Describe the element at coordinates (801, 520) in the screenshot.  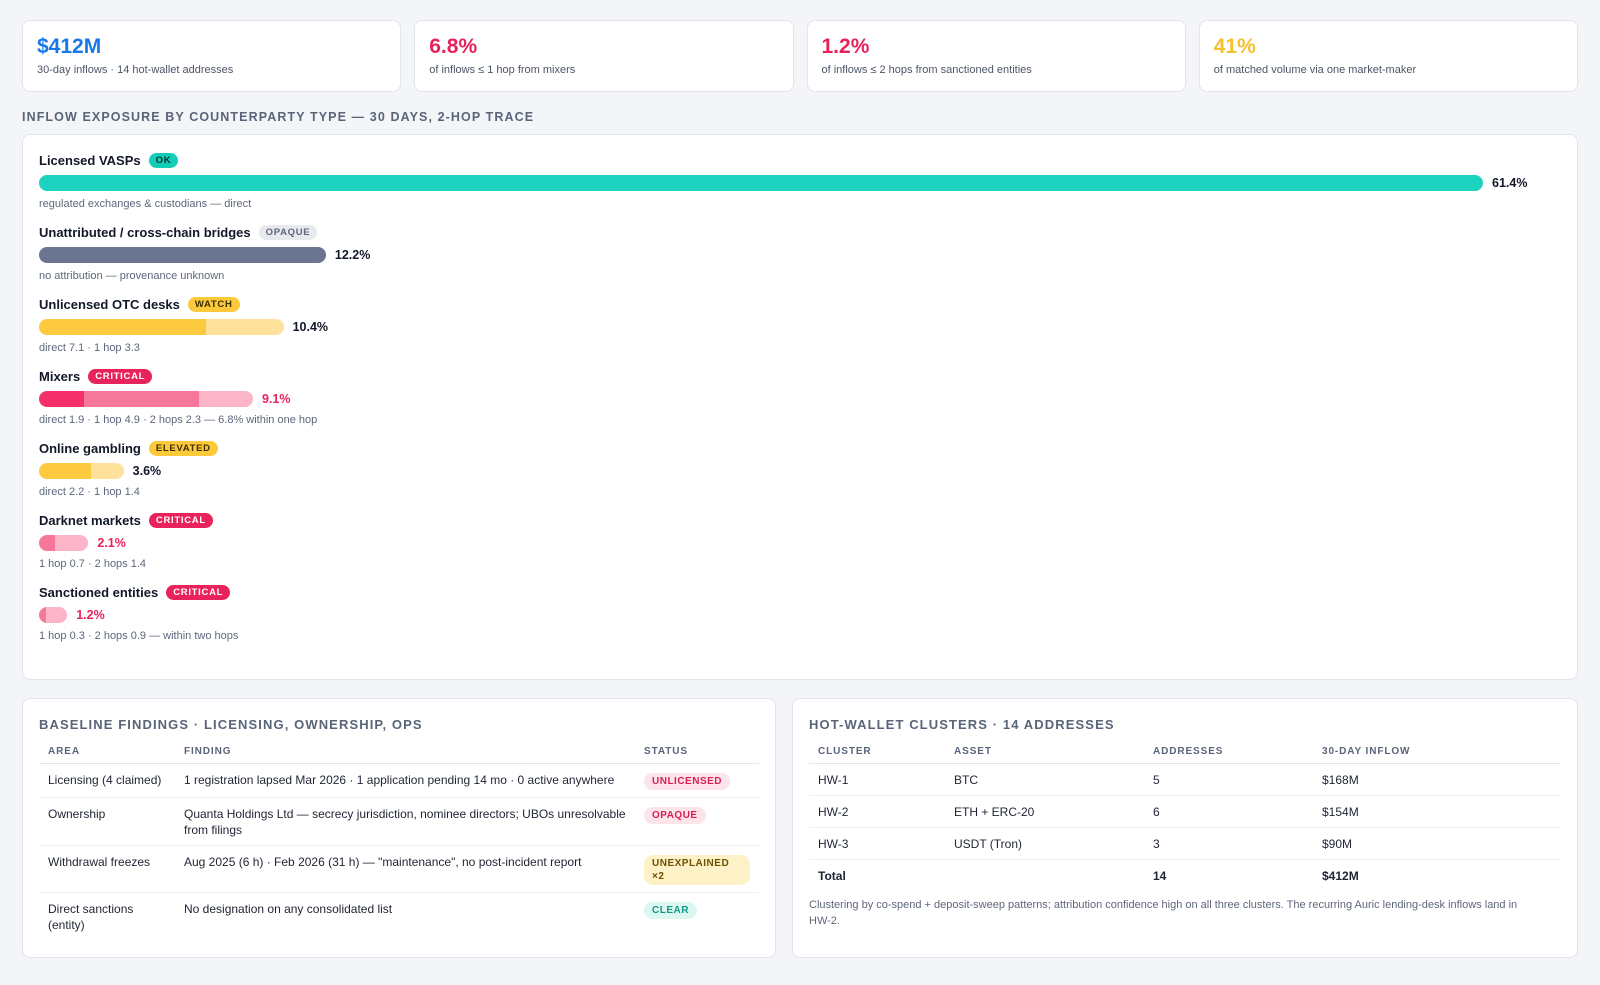
I see `exposure-row-header: Darknet markets CRITICAL` at that location.